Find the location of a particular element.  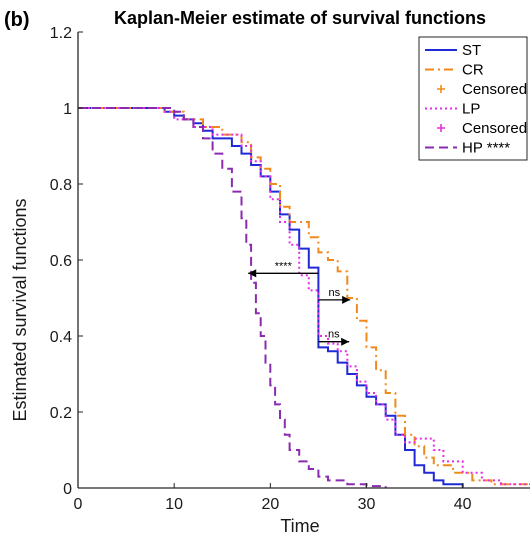

y-tick-label: 1.2 is located at coordinates (61, 33).